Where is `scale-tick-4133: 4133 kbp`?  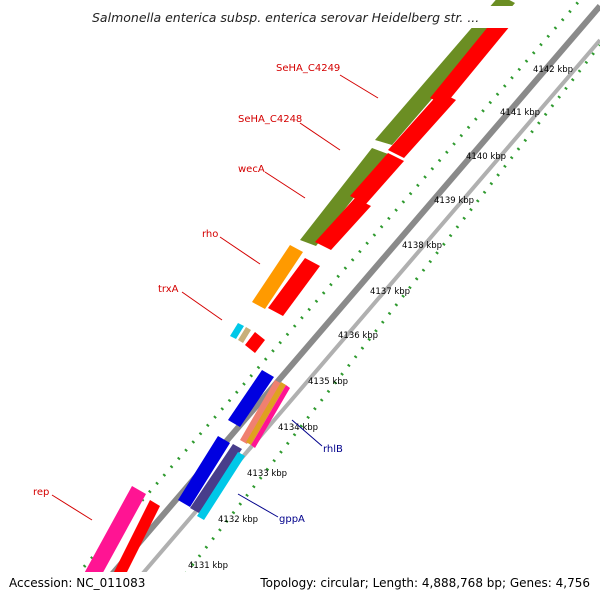
scale-tick-4133: 4133 kbp is located at coordinates (267, 474).